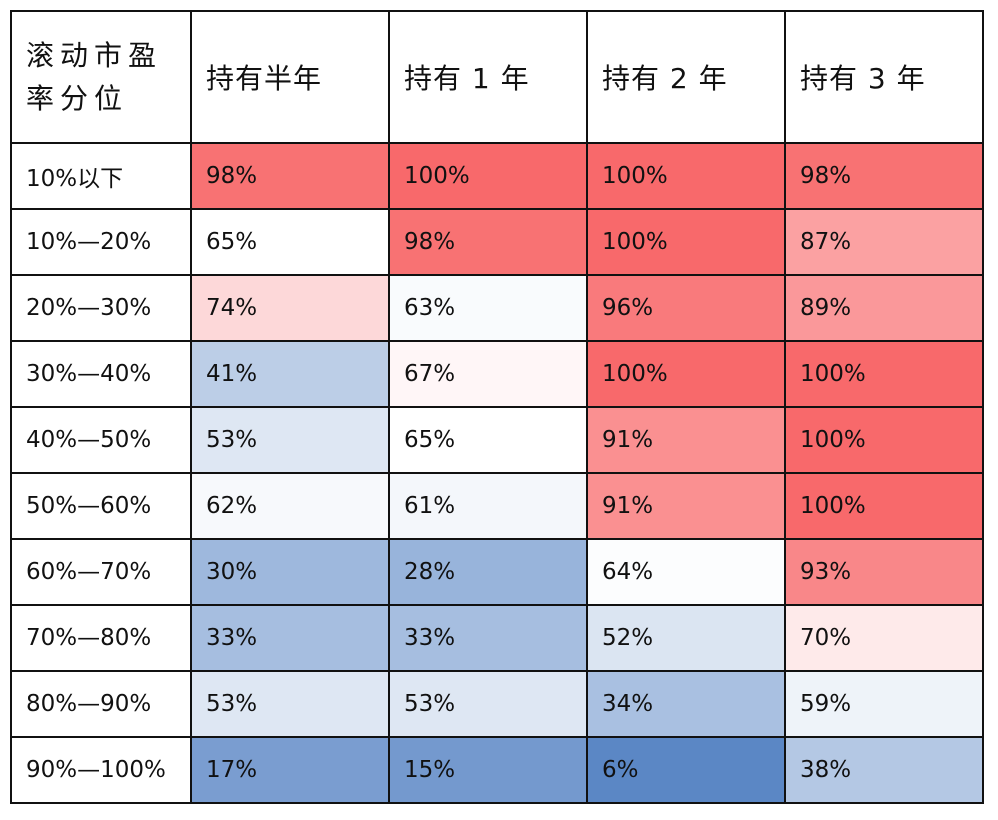 This screenshot has height=820, width=998. I want to click on heatmap-cell: 38%, so click(884, 770).